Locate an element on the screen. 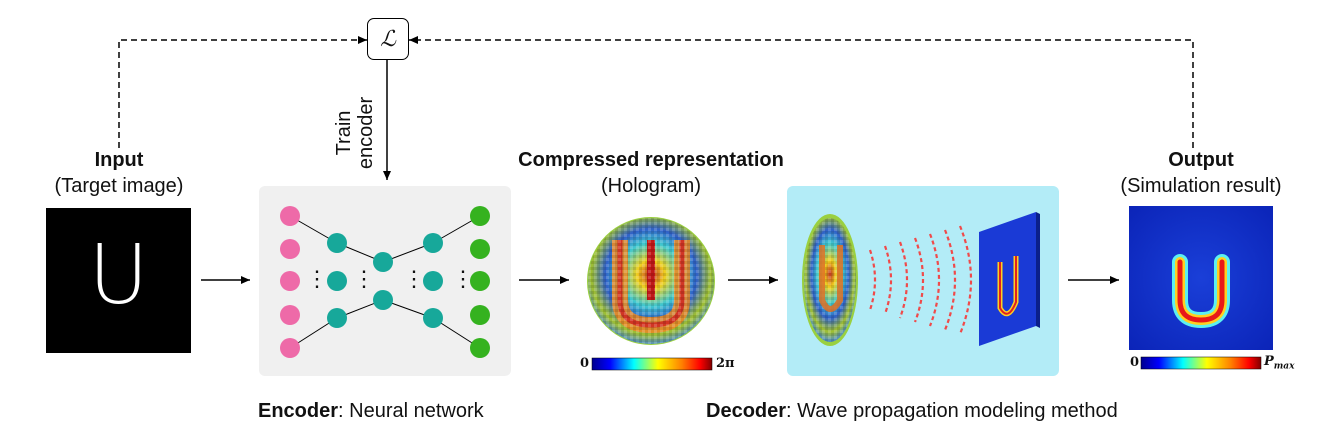 The image size is (1321, 435). output-title: Output is located at coordinates (1201, 160).